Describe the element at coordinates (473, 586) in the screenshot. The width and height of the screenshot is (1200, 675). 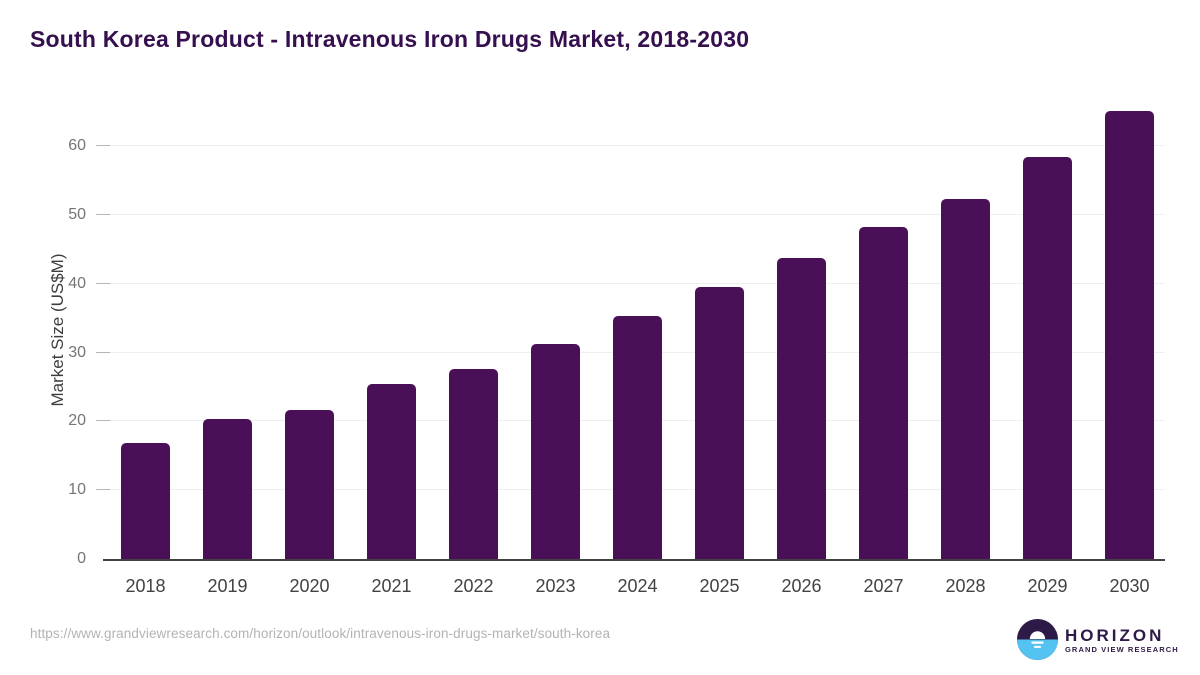
I see `x-tick-label: 2022` at that location.